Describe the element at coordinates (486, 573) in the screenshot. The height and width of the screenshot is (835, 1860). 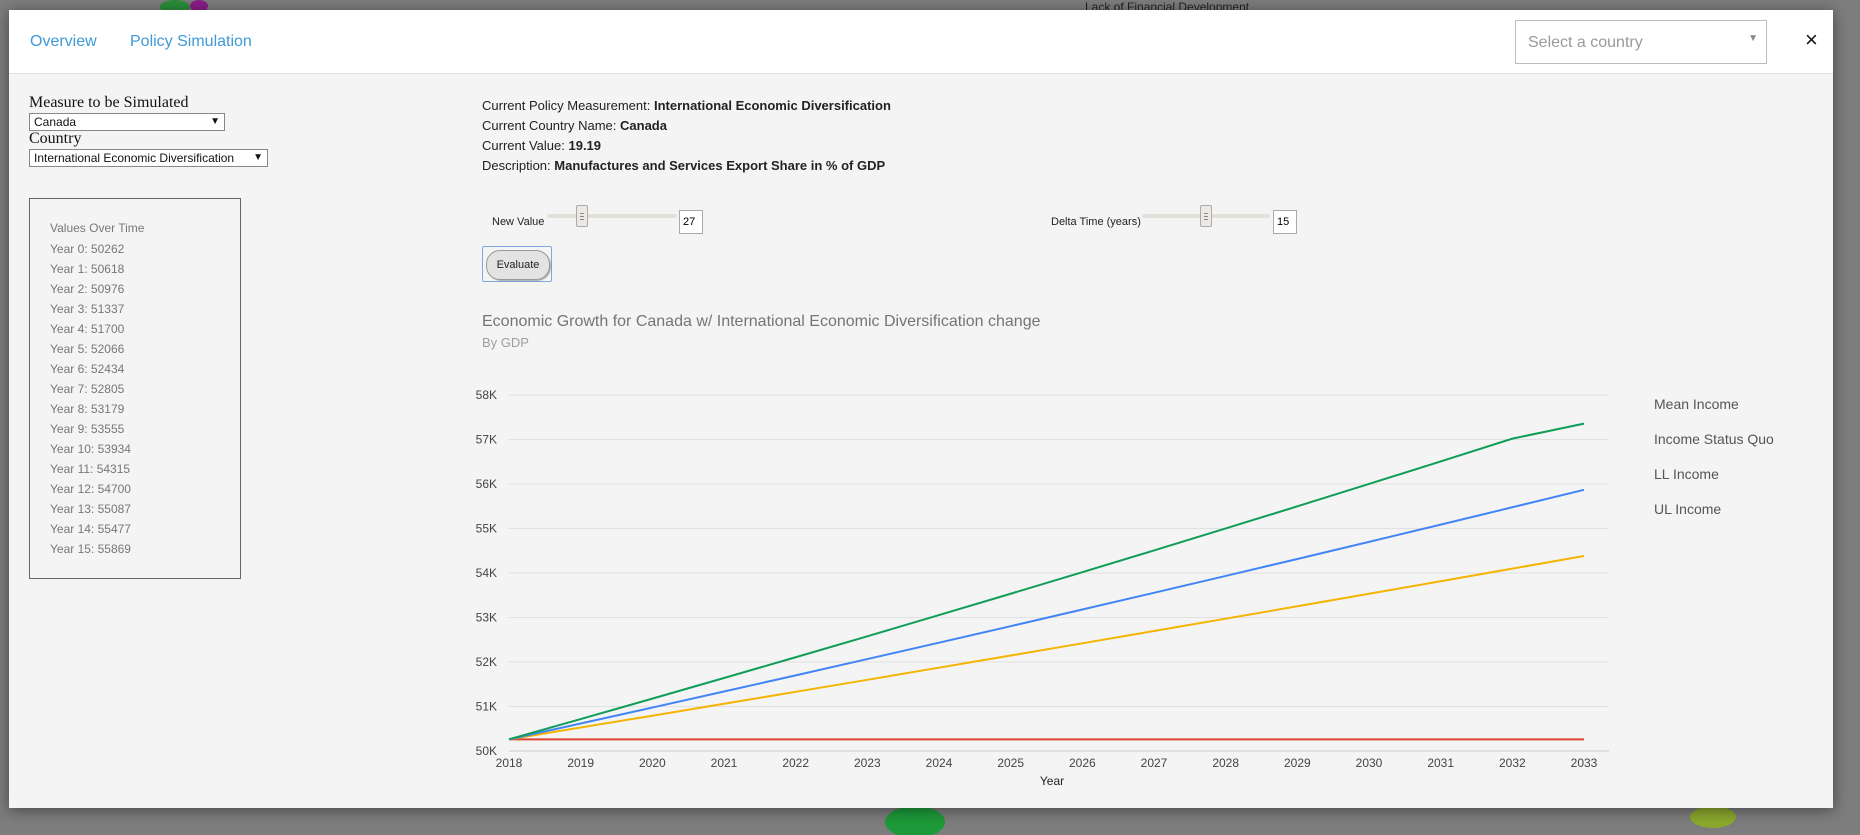
I see `y-tick-label: 54K` at that location.